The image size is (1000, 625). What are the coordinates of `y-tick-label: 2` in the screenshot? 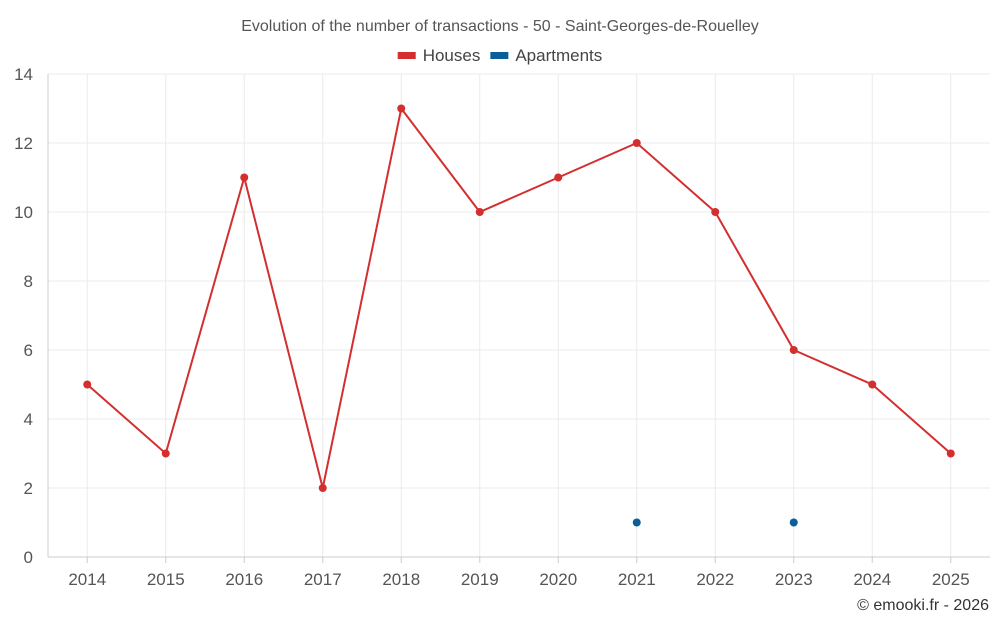 It's located at (28, 488).